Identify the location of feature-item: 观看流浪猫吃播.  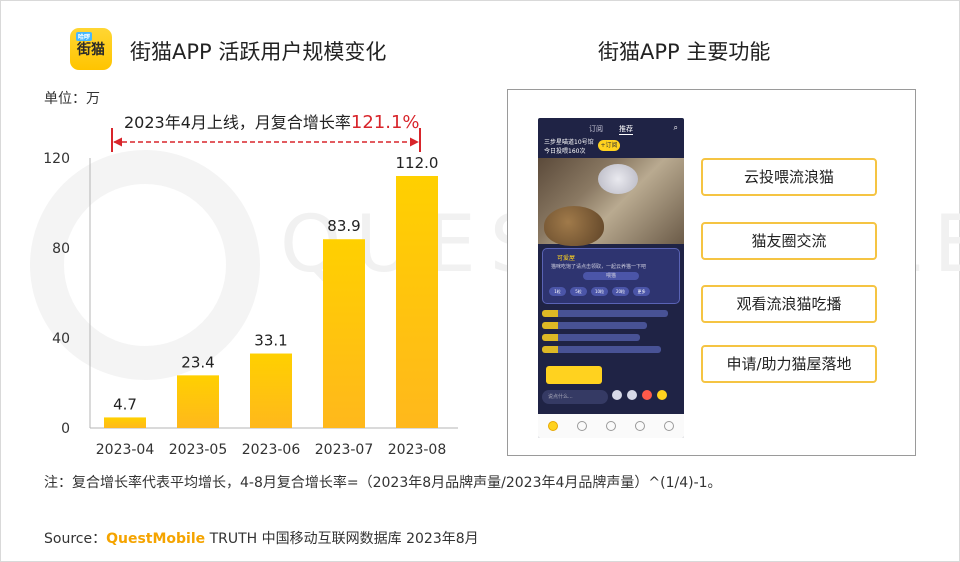
(789, 304).